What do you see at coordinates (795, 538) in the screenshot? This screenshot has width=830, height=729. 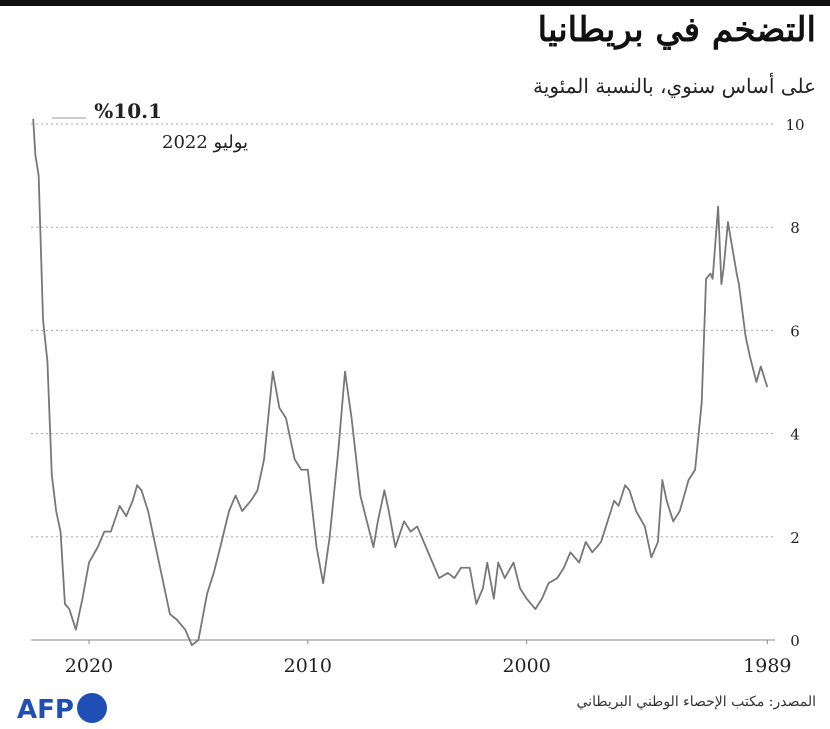 I see `y-tick-label: 2` at bounding box center [795, 538].